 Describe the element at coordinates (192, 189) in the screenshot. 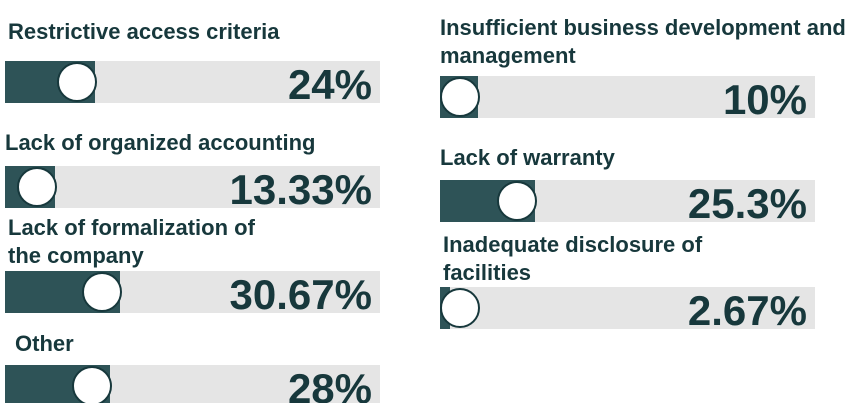

I see `bar-track: 13.33%` at that location.